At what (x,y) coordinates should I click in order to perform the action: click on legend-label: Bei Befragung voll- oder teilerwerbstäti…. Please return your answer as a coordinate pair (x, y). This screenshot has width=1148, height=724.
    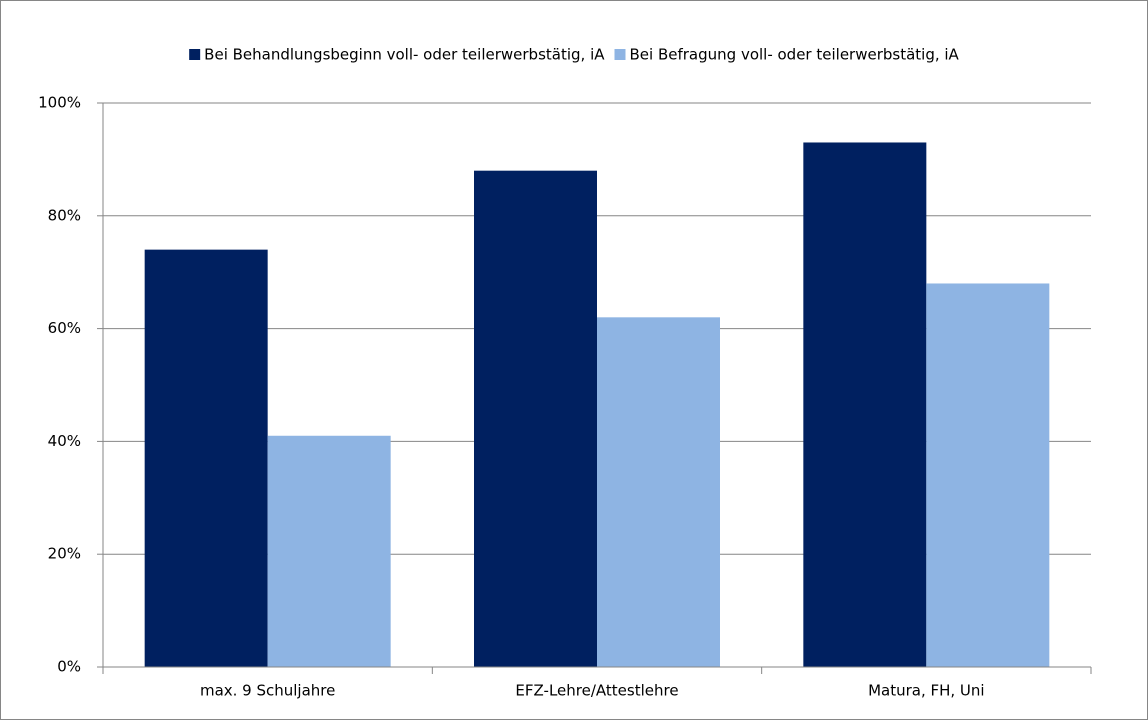
    Looking at the image, I should click on (795, 55).